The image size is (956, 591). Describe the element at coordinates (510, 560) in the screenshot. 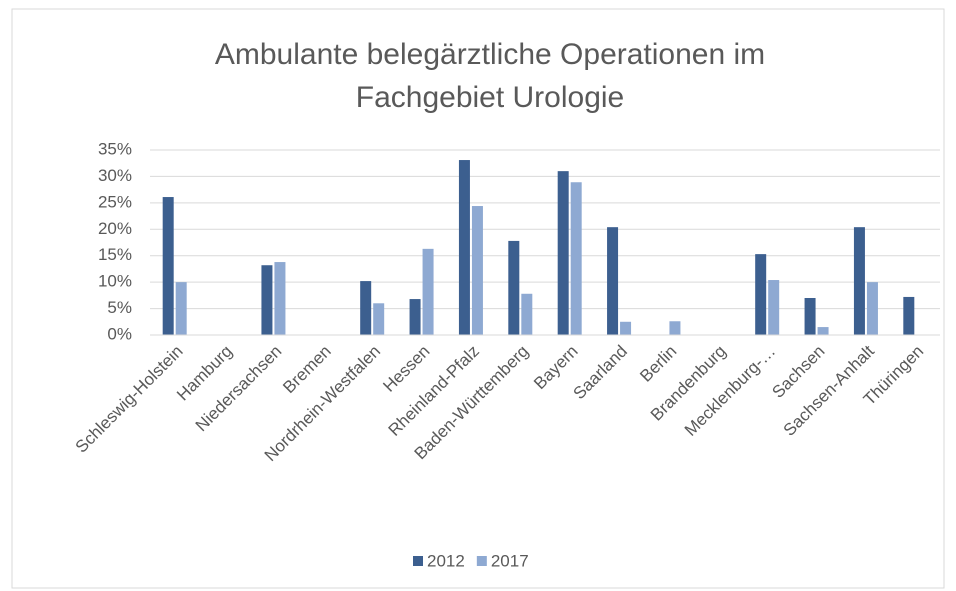

I see `legend-label: 2017` at that location.